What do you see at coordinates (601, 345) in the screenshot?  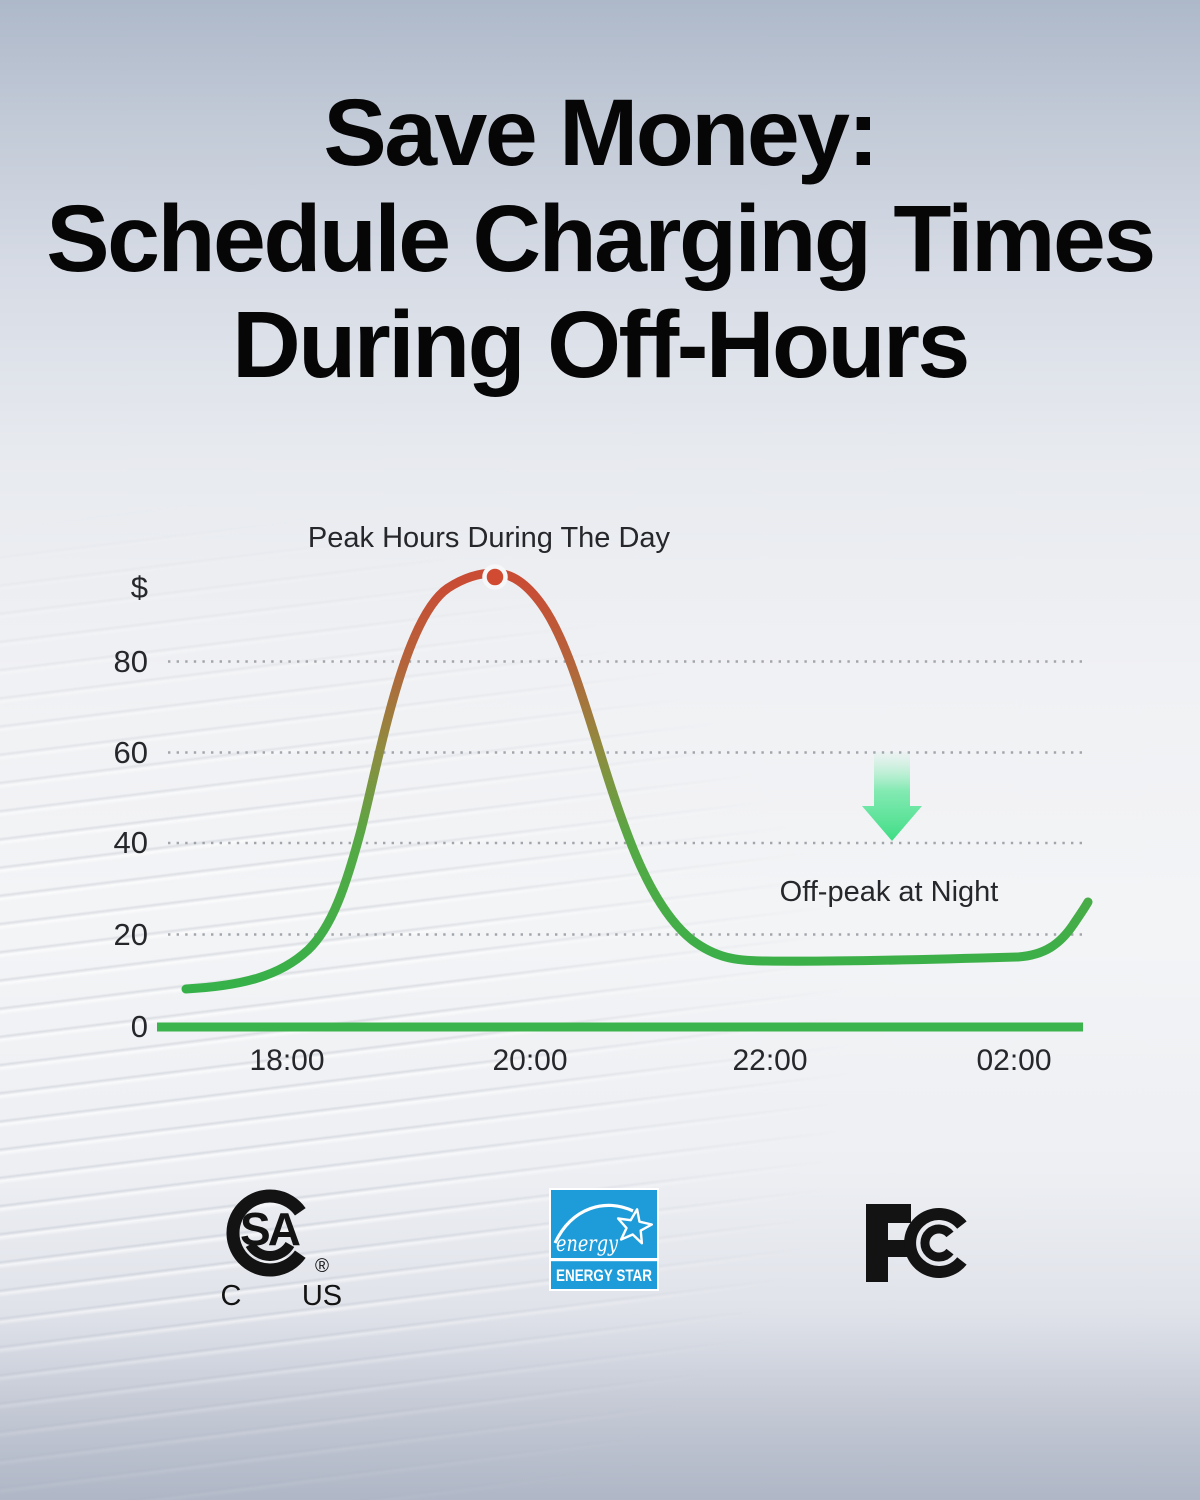 I see `title-line-3: During Off-Hours` at bounding box center [601, 345].